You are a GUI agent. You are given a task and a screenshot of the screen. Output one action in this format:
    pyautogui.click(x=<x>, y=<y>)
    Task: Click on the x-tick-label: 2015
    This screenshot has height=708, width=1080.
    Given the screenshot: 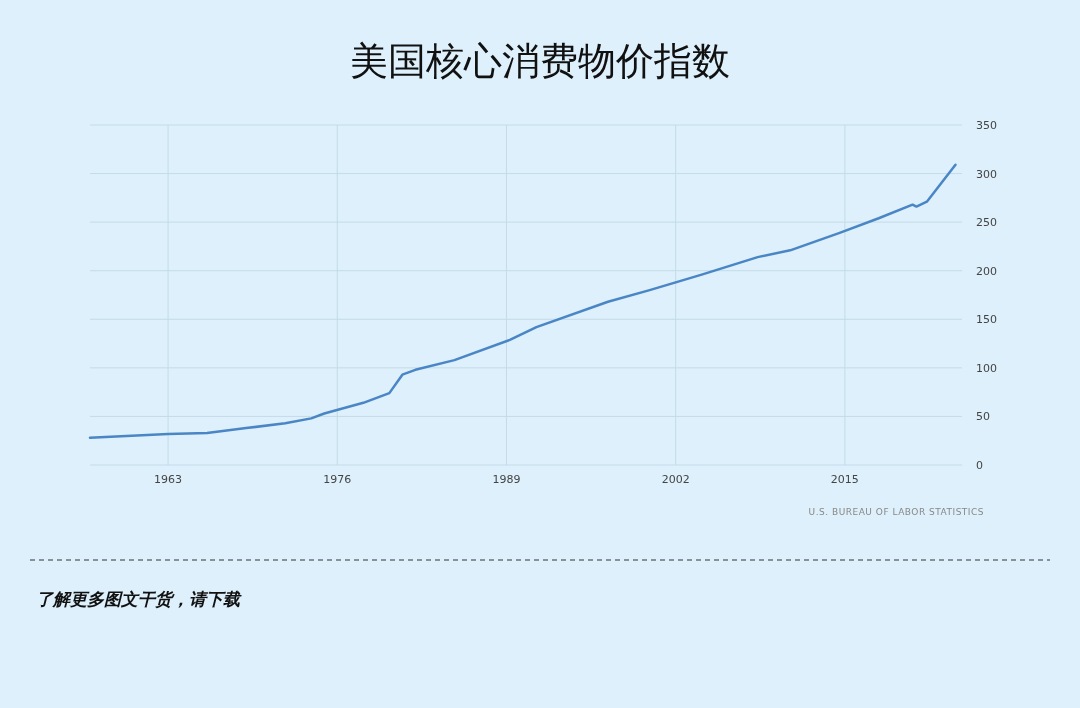 What is the action you would take?
    pyautogui.click(x=844, y=479)
    